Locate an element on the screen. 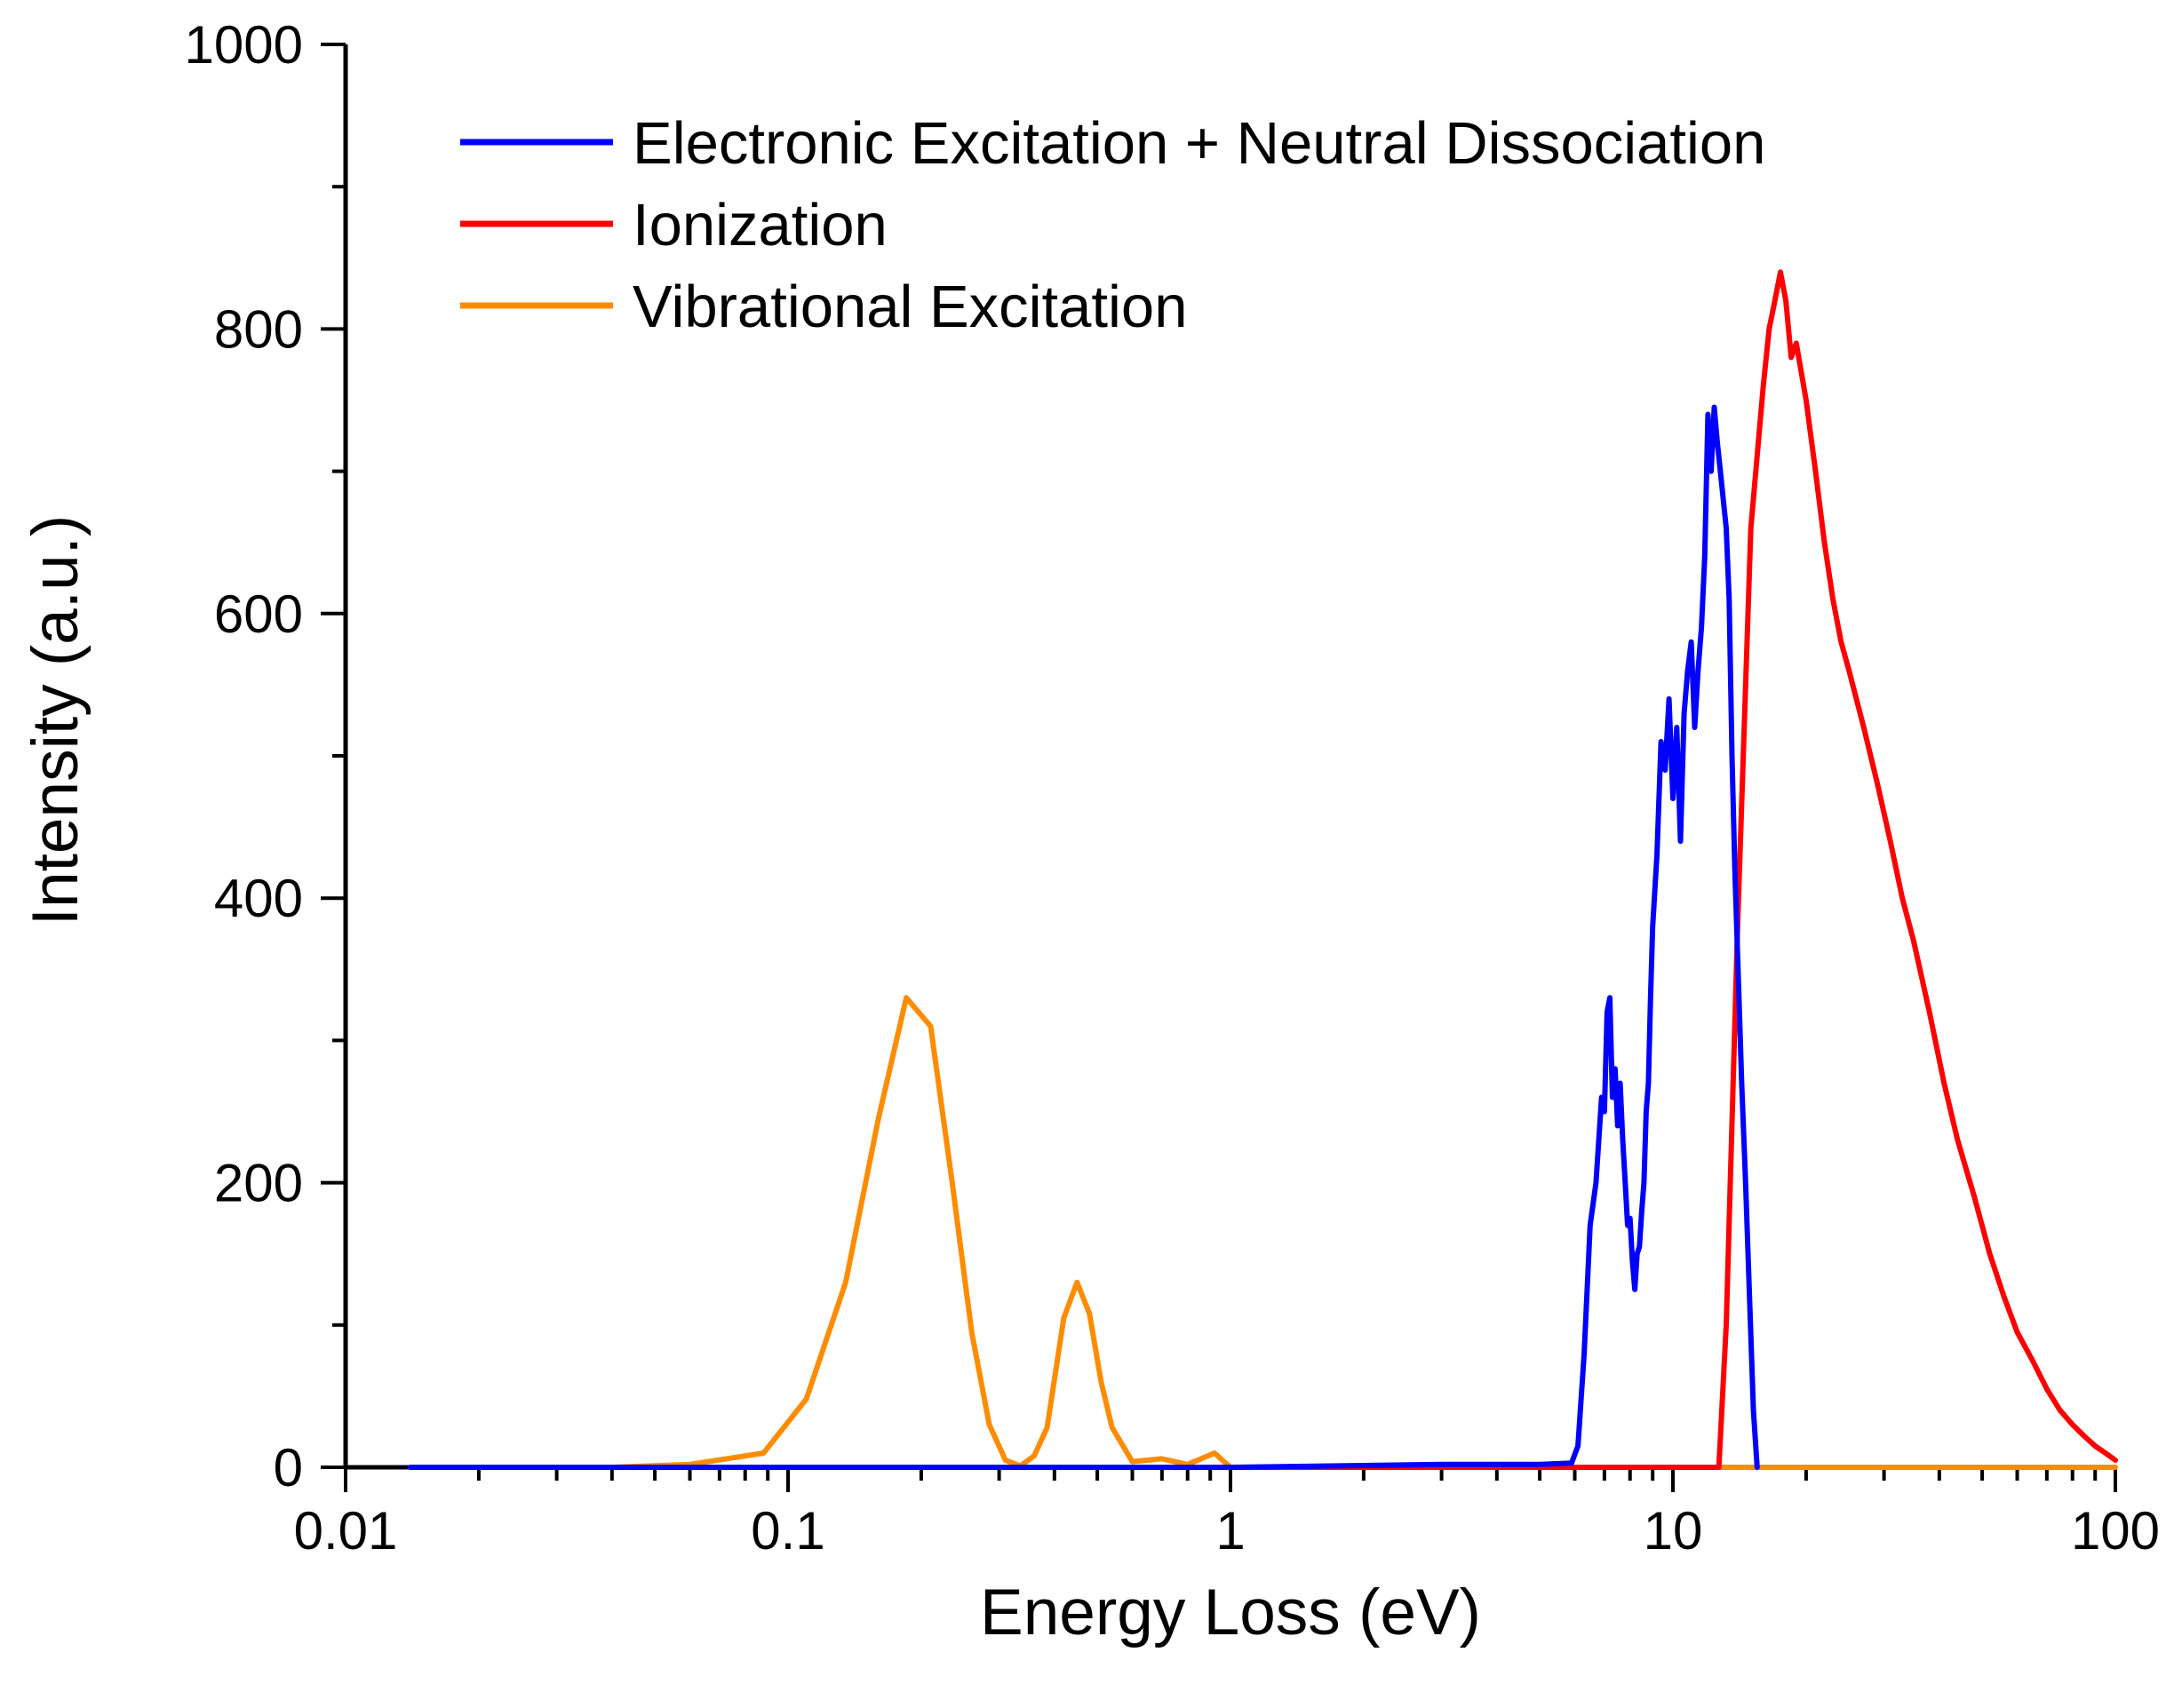  x-tick-label: 100 is located at coordinates (2115, 1531).